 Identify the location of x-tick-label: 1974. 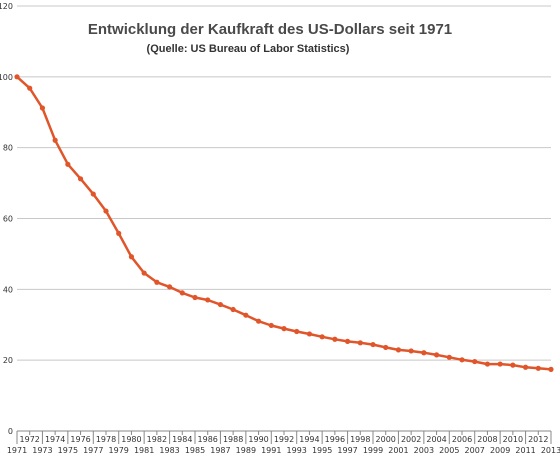
(55, 439).